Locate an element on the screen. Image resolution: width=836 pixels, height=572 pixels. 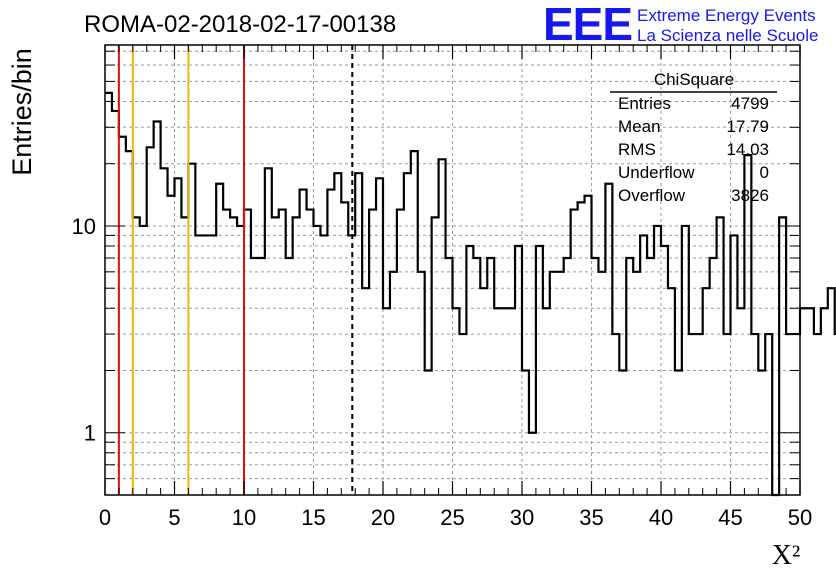
eee-tagline-2: La Scienza nelle Scuole is located at coordinates (728, 35).